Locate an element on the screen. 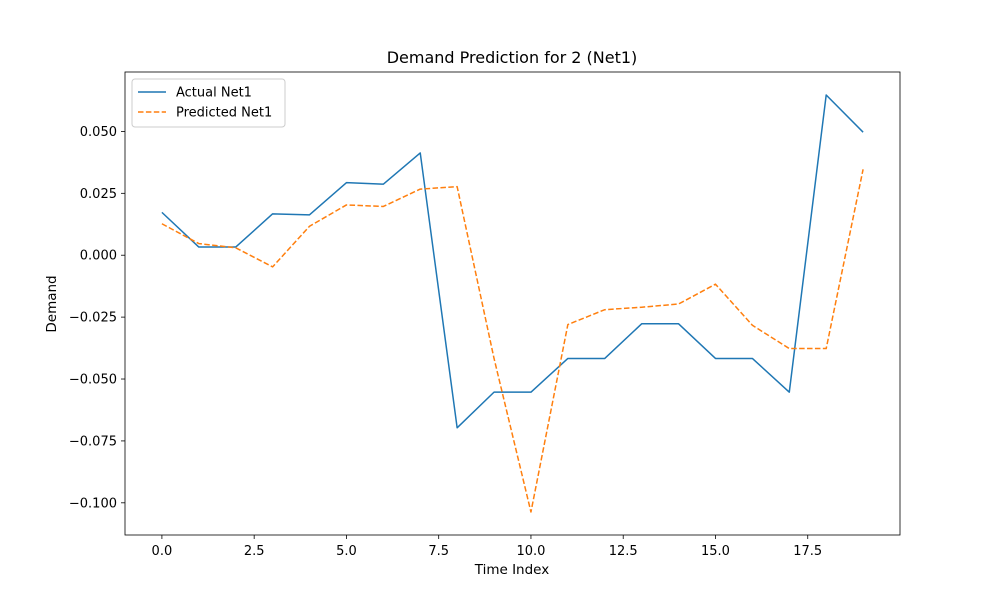  y-tick-label: 0.050 is located at coordinates (98, 132).